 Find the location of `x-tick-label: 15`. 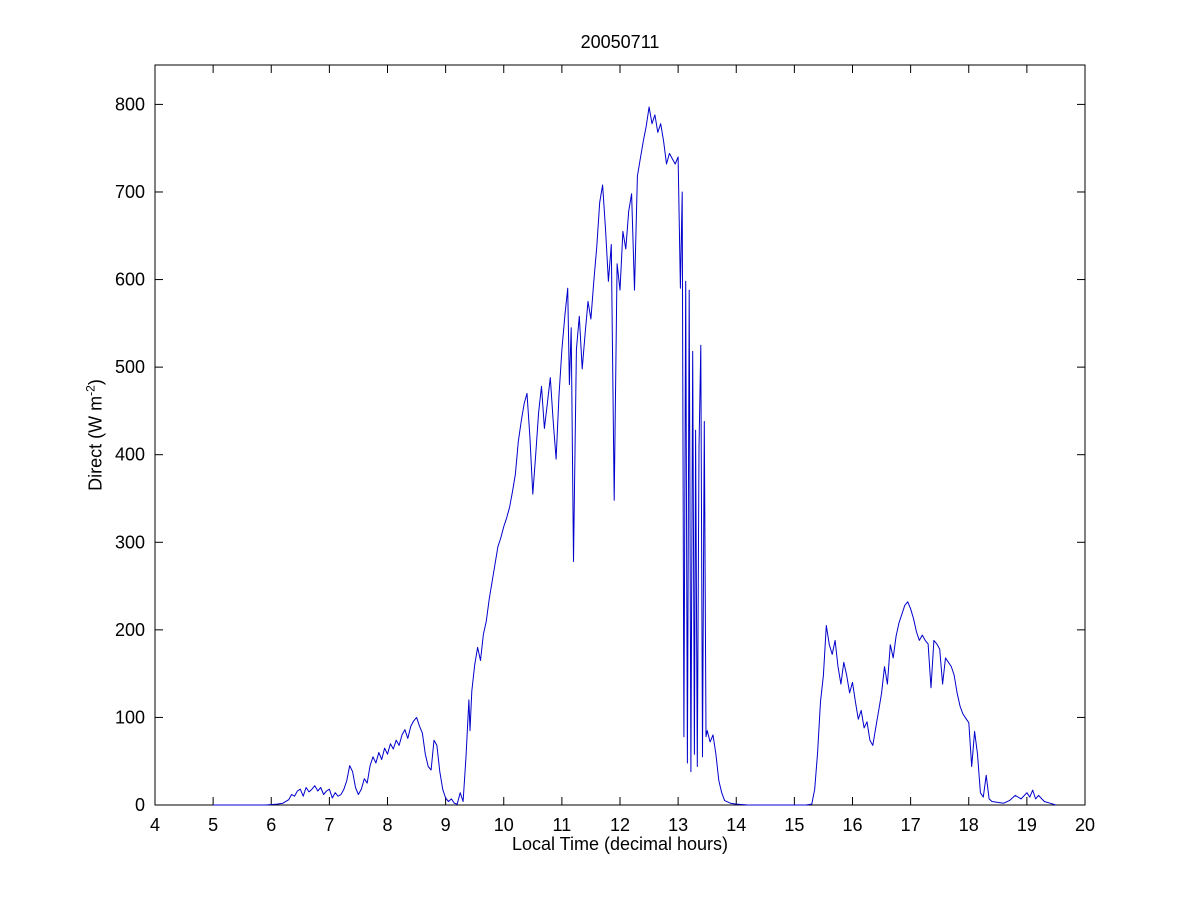

x-tick-label: 15 is located at coordinates (794, 825).